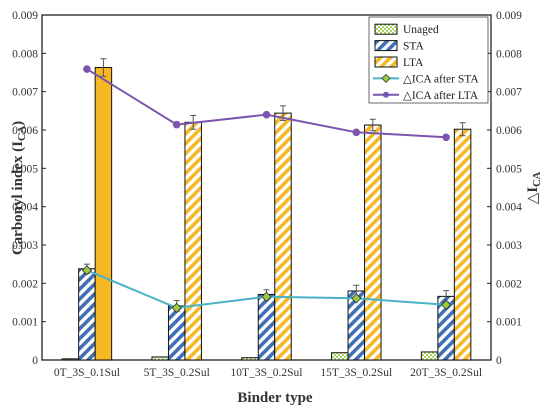 The width and height of the screenshot is (550, 412). I want to click on y-tick-label: 0.004, so click(25, 208).